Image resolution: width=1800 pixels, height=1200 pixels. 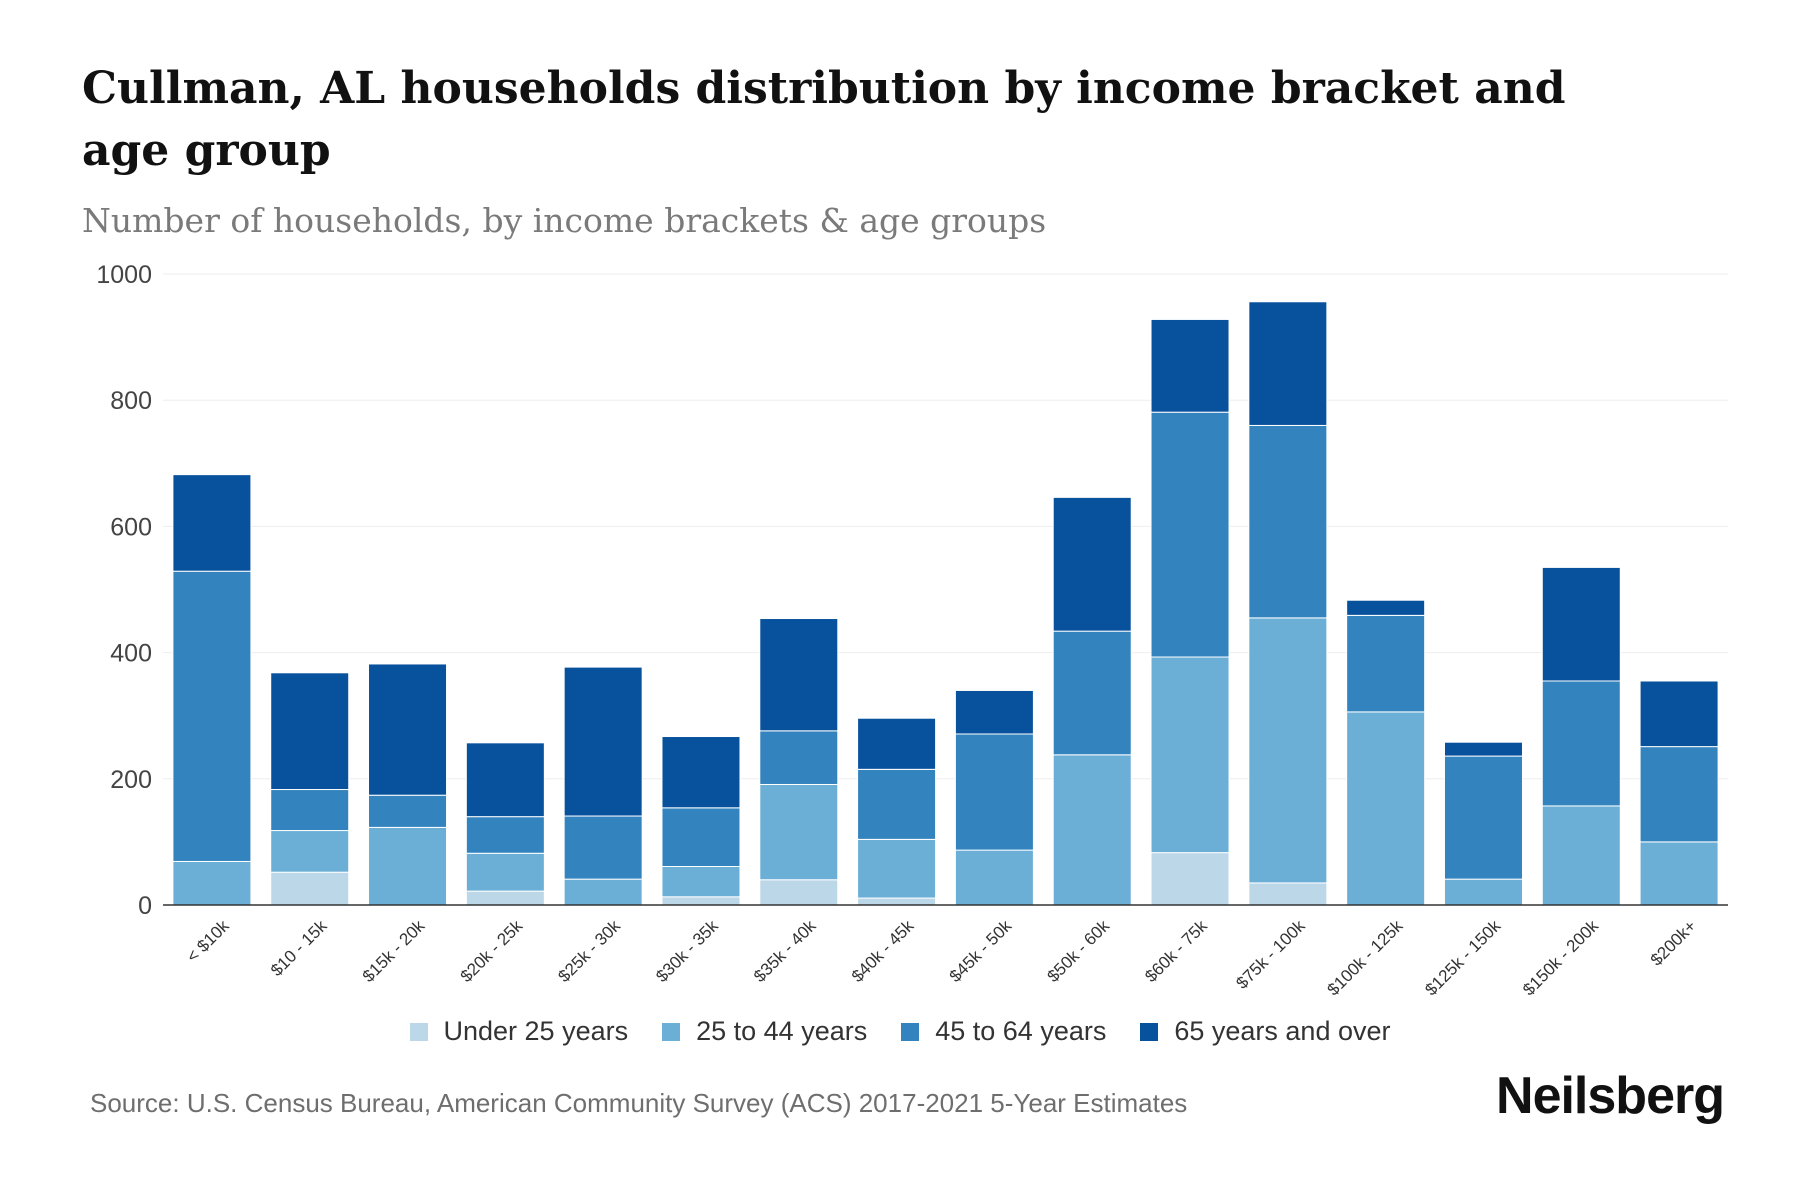 I want to click on x-tick-label: $75k - 100k, so click(x=1270, y=954).